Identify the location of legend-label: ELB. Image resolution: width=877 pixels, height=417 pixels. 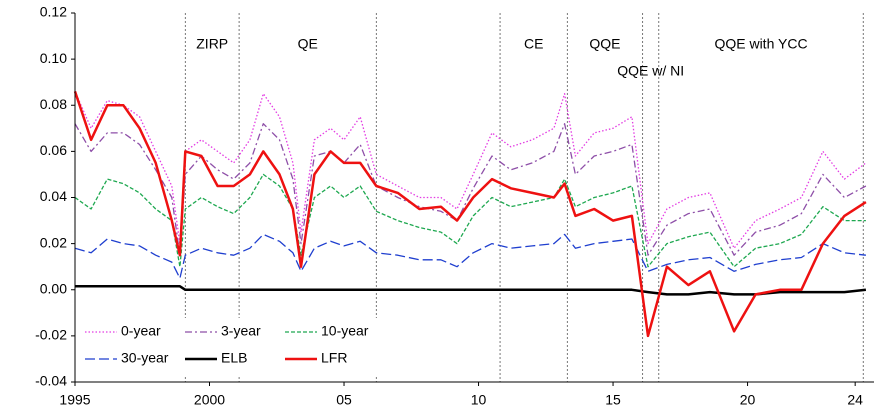
(234, 358).